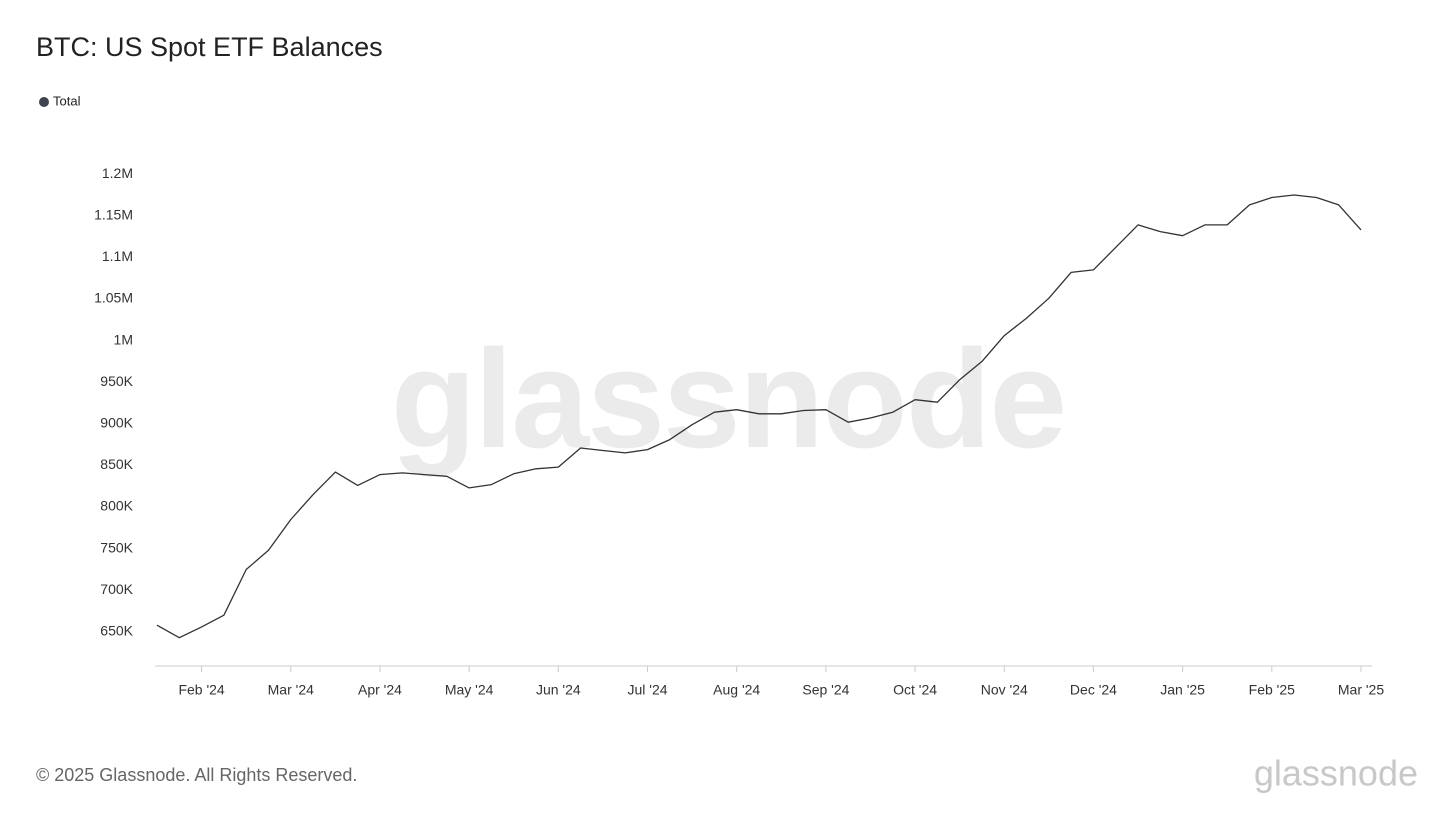 Image resolution: width=1456 pixels, height=819 pixels. What do you see at coordinates (67, 100) in the screenshot?
I see `legend-label: Total` at bounding box center [67, 100].